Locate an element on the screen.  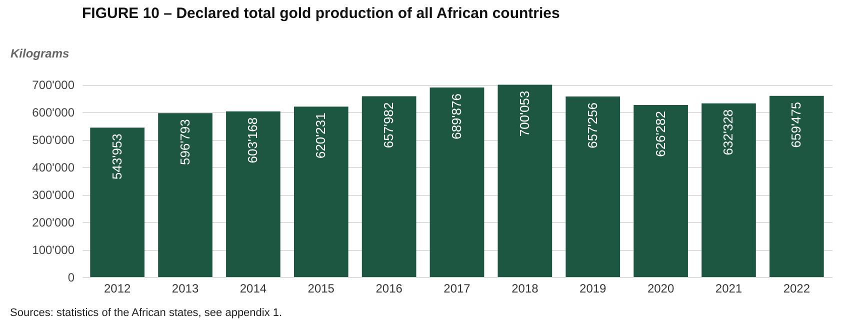
data-label: 657'982 is located at coordinates (388, 125).